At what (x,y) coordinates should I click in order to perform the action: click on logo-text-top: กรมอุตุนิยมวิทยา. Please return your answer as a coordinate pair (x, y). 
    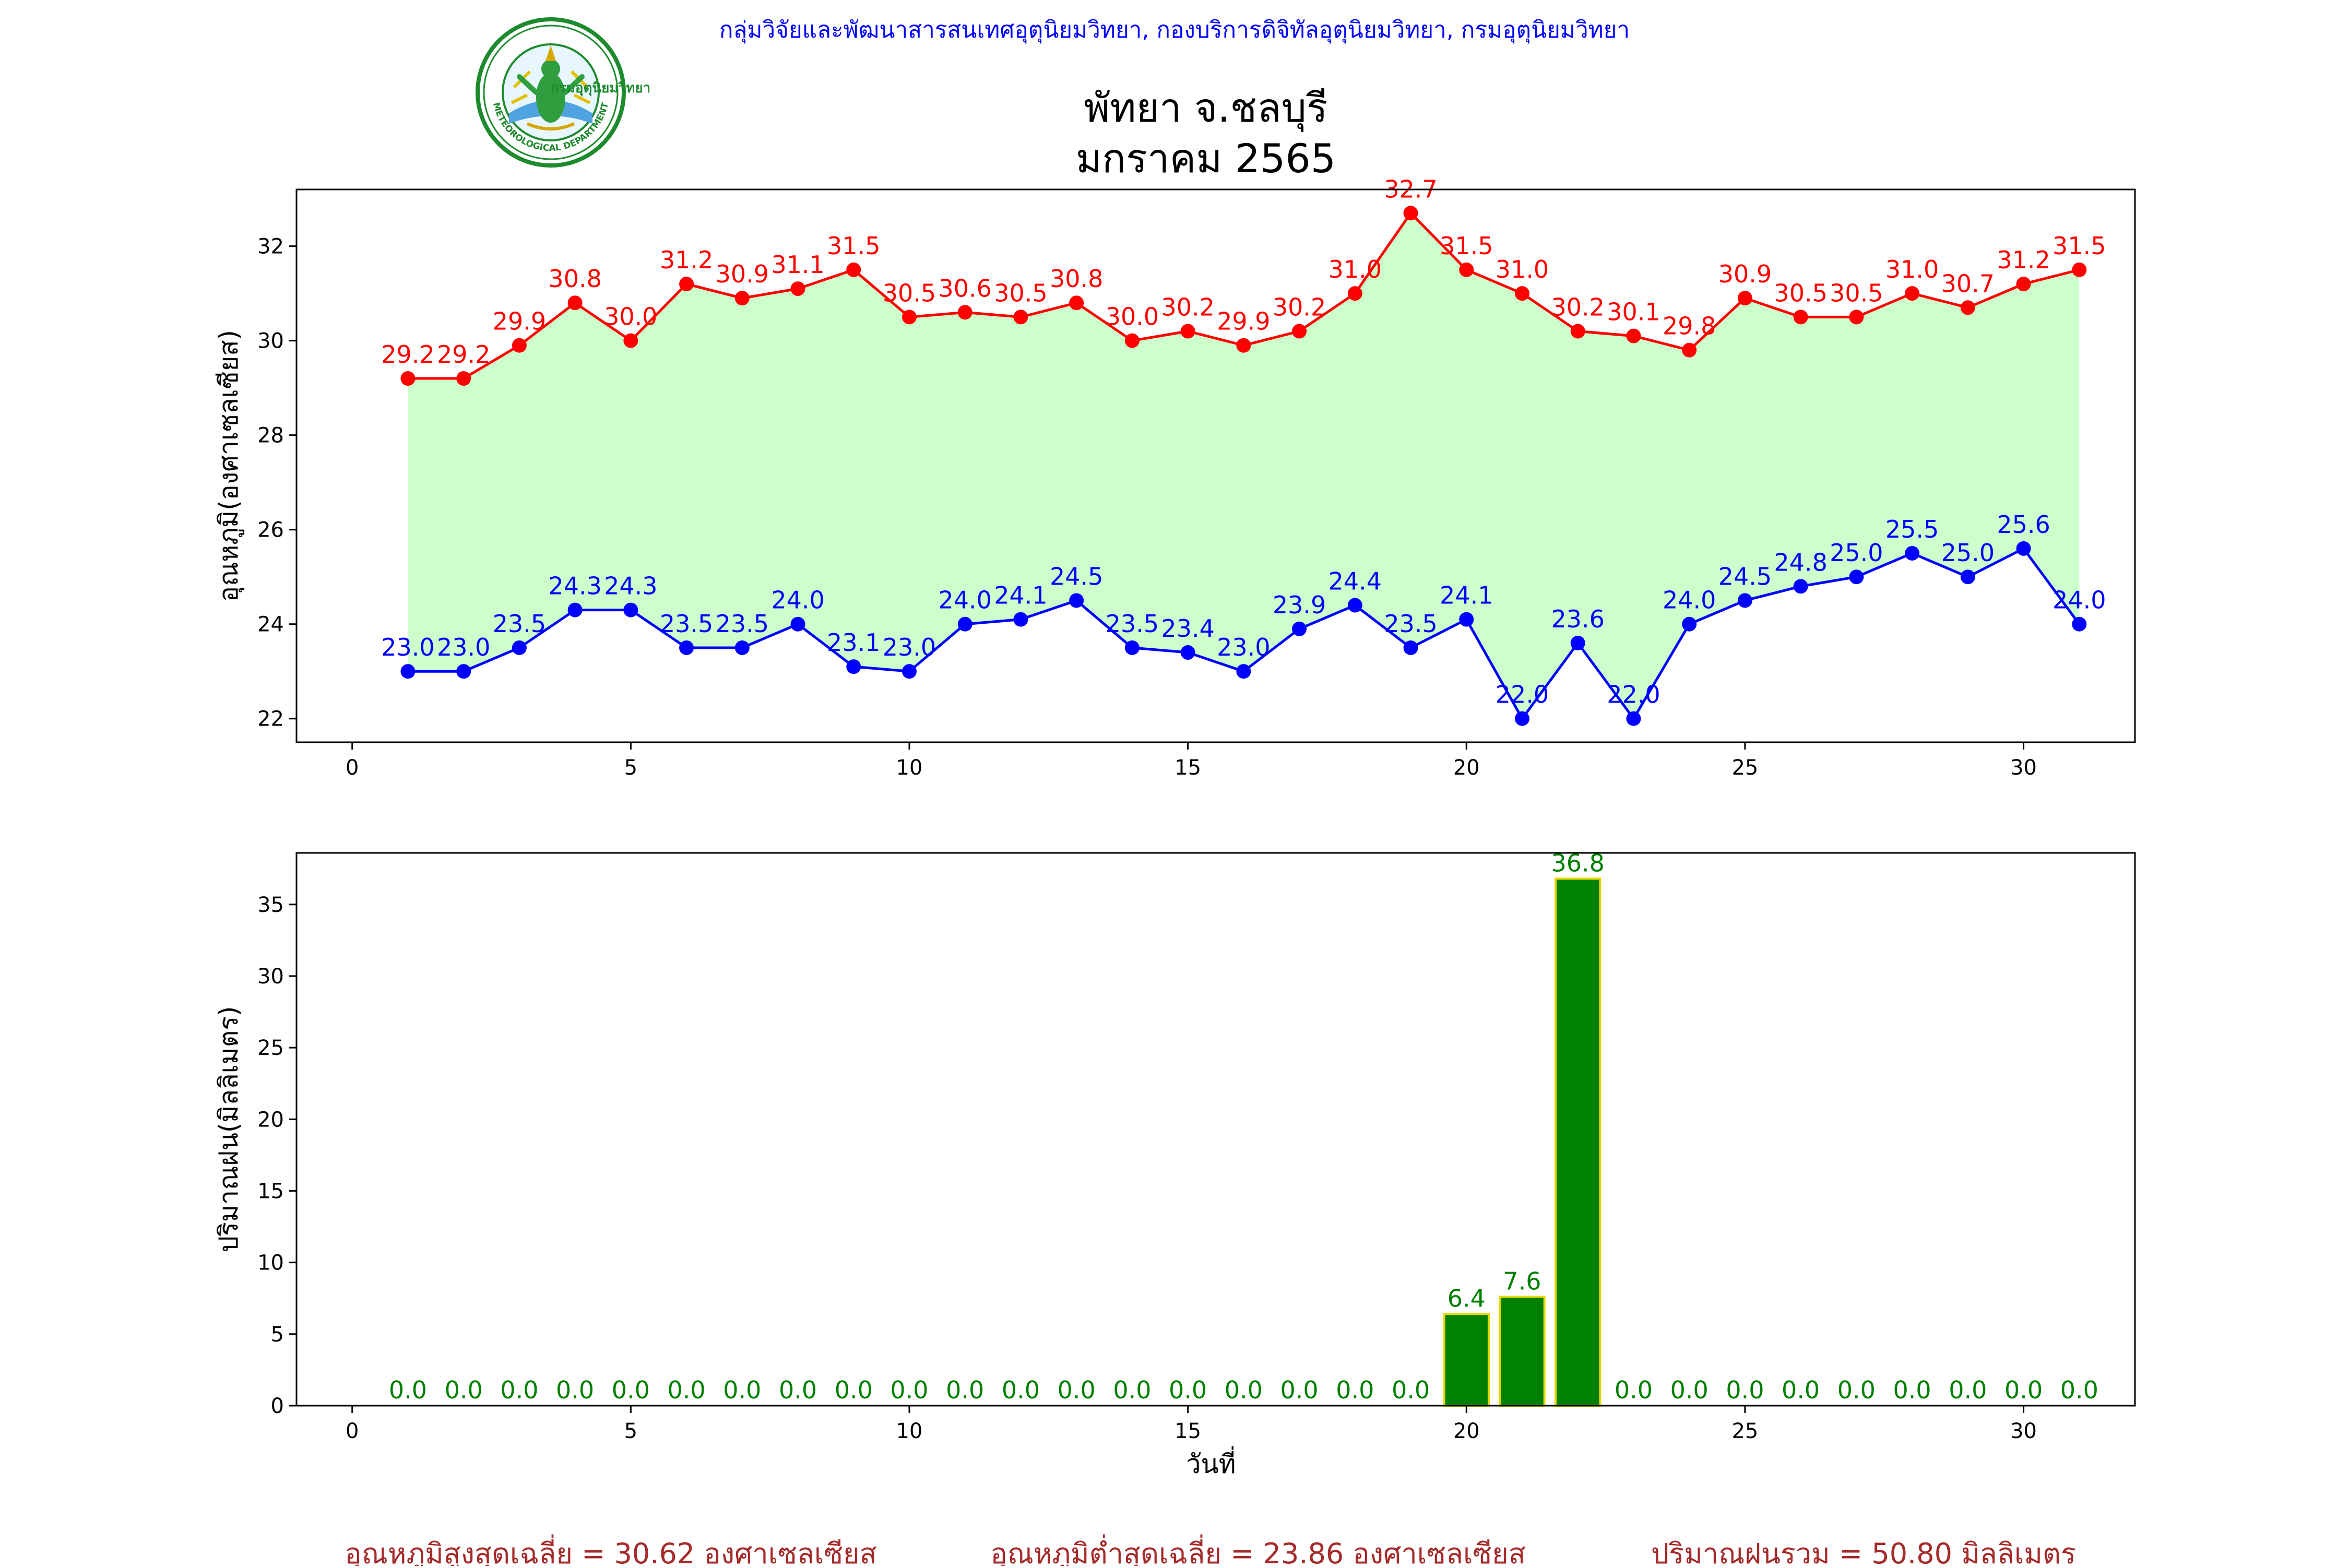
    Looking at the image, I should click on (600, 88).